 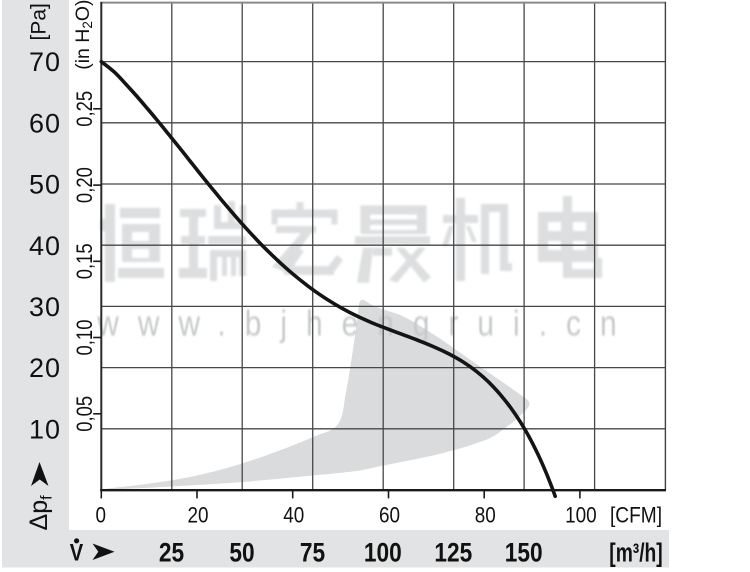 I want to click on svg-text: 30, so click(x=45, y=307).